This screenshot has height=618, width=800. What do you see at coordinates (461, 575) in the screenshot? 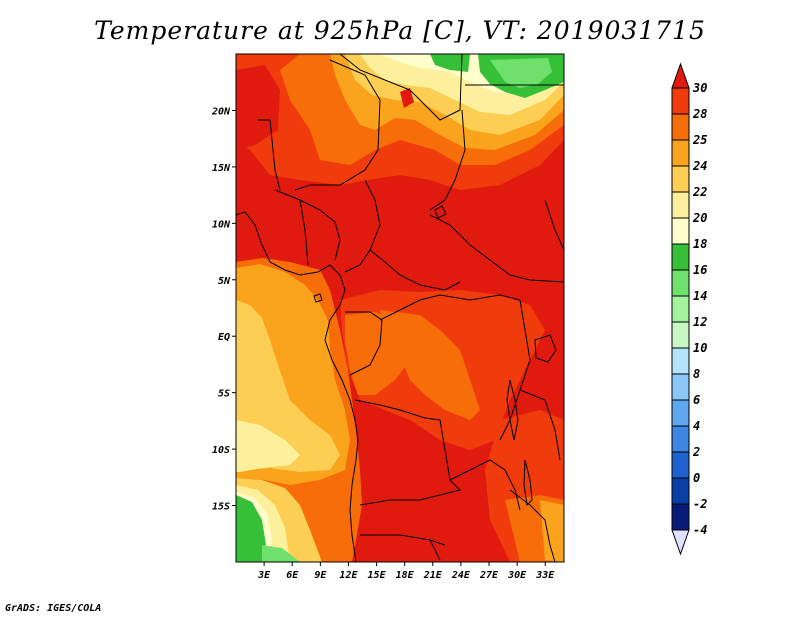
I see `lon-tick-label: 24E` at bounding box center [461, 575].